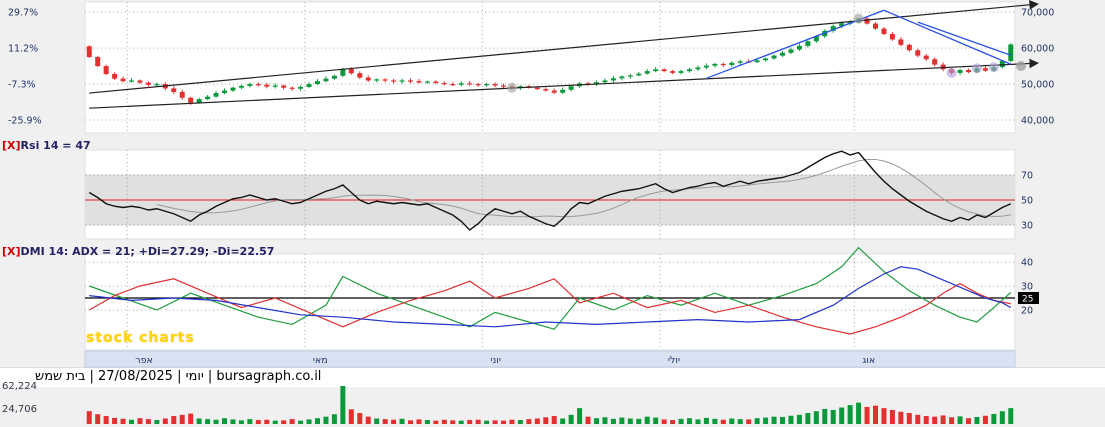 The width and height of the screenshot is (1105, 427). I want to click on chart-marker, so click(858, 18).